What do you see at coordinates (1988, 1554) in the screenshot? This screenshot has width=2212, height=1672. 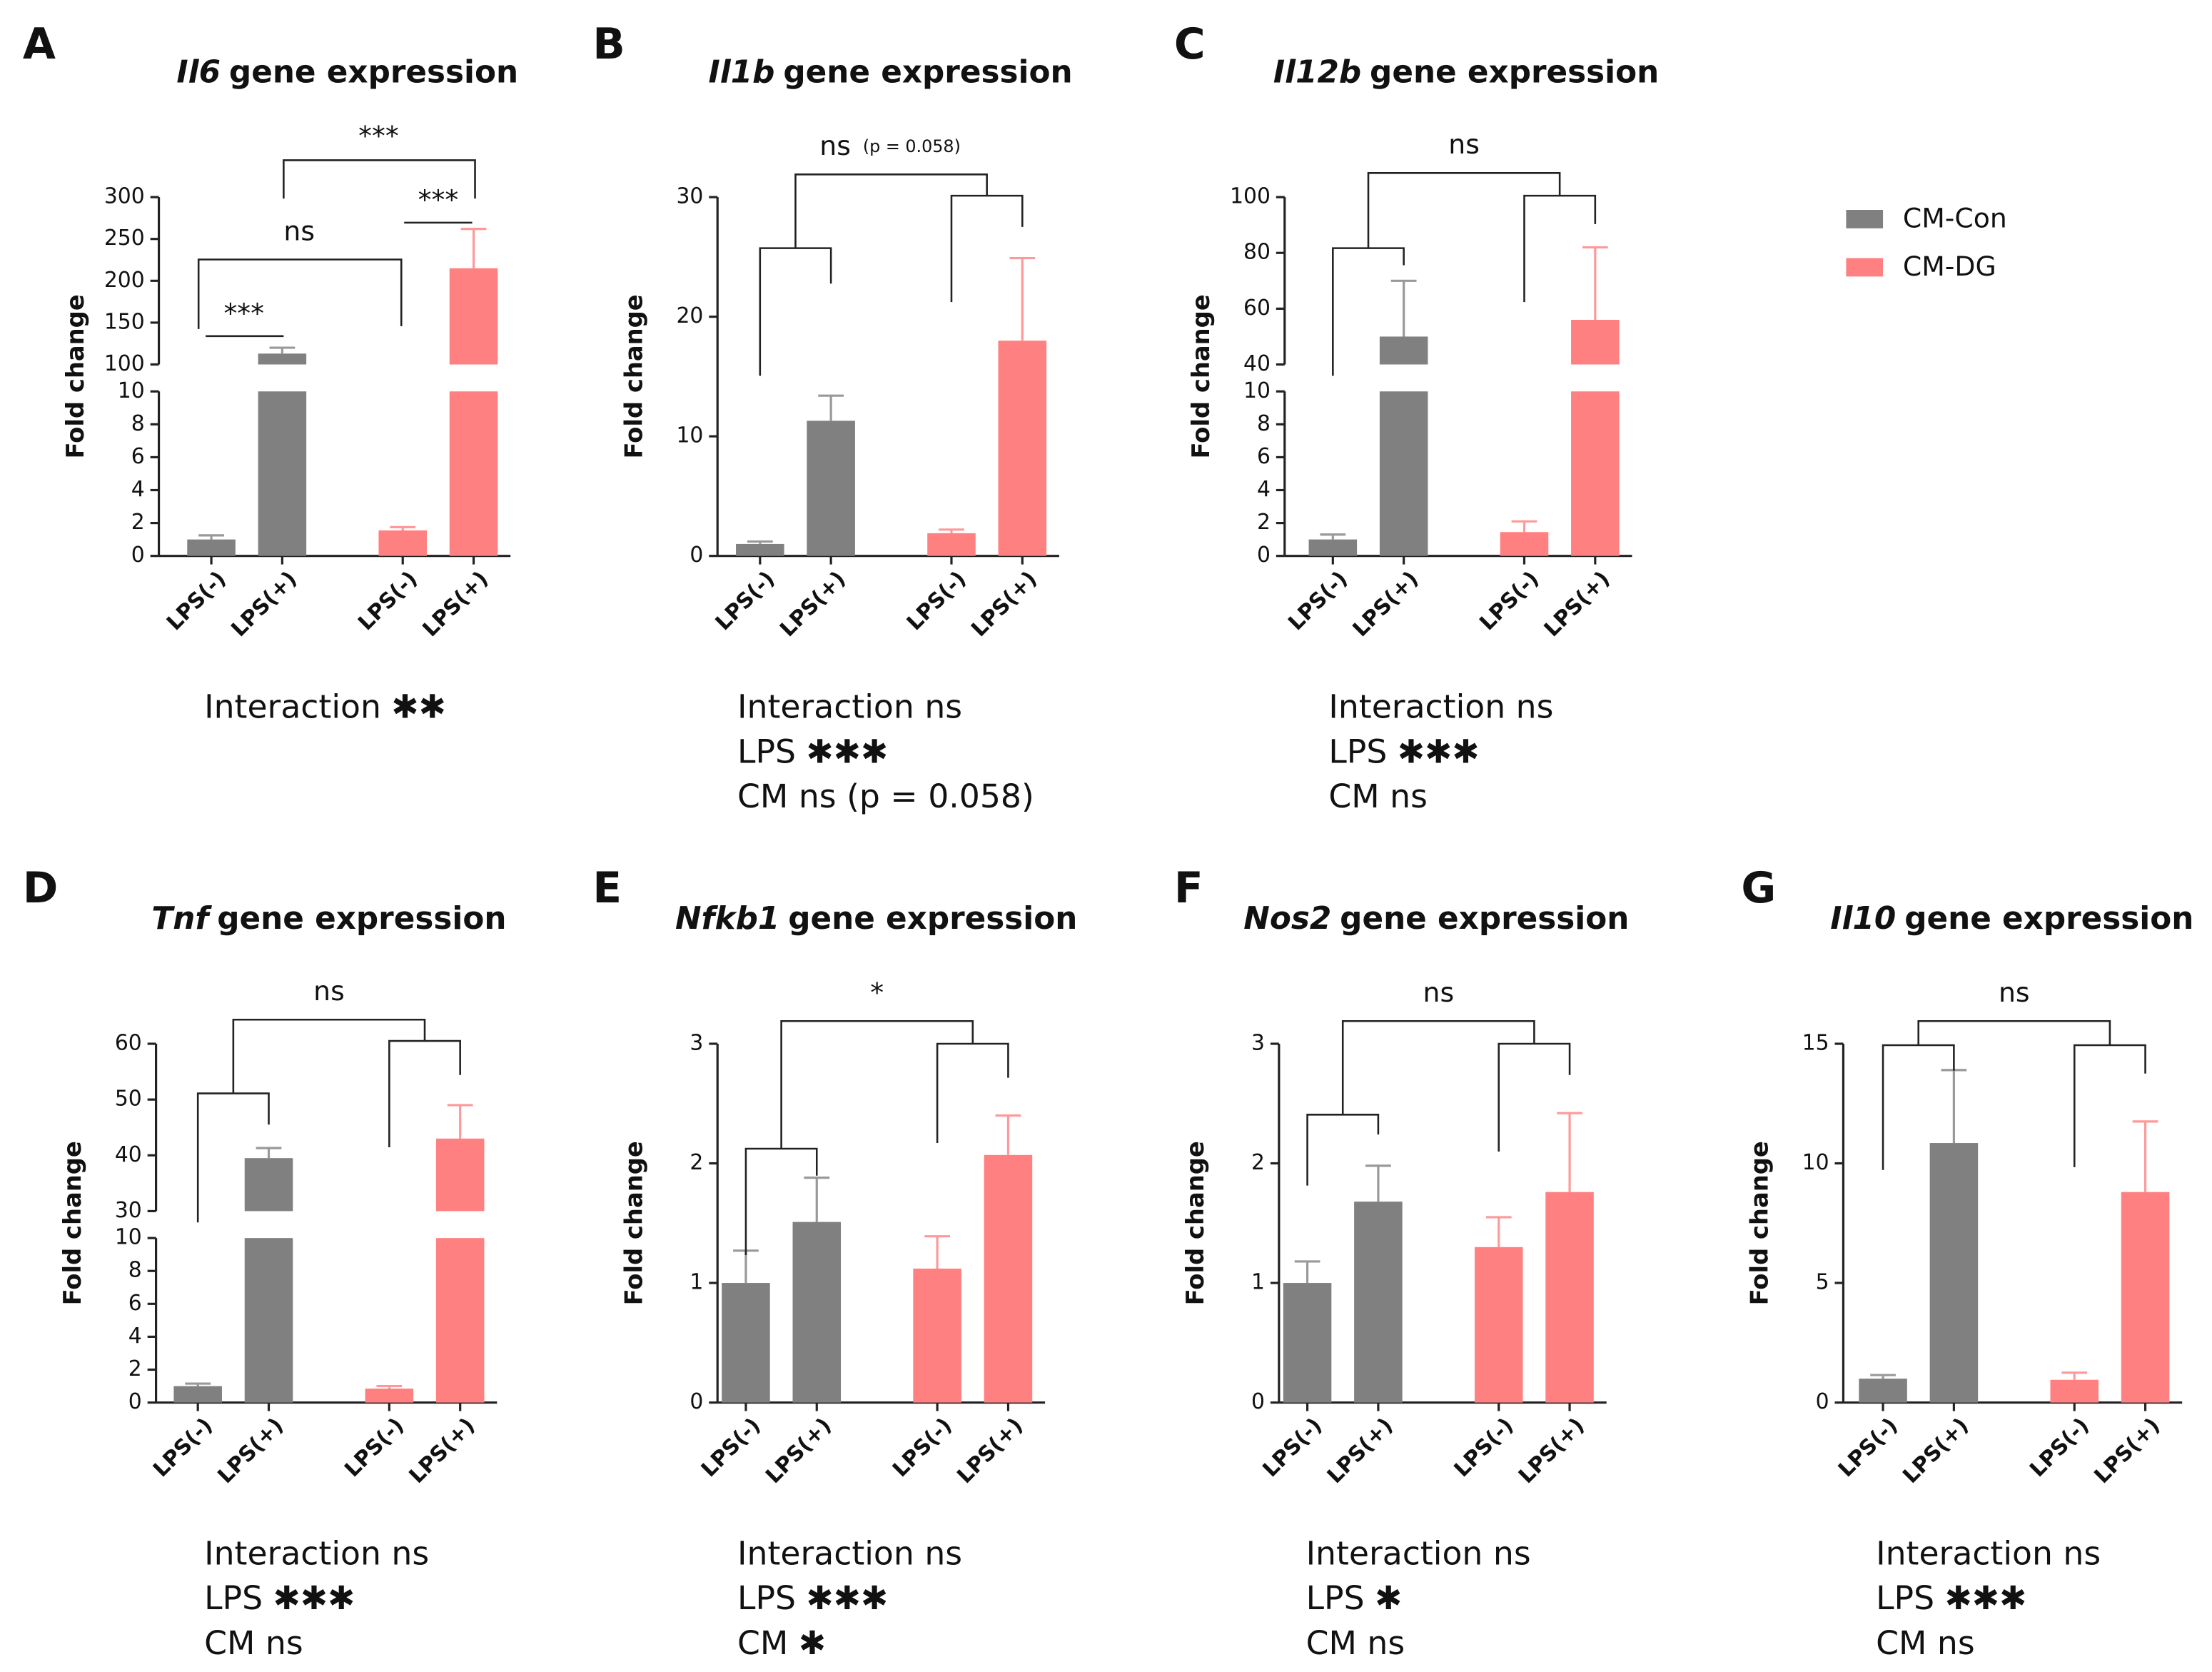 I see `stat-line: Interaction ns` at bounding box center [1988, 1554].